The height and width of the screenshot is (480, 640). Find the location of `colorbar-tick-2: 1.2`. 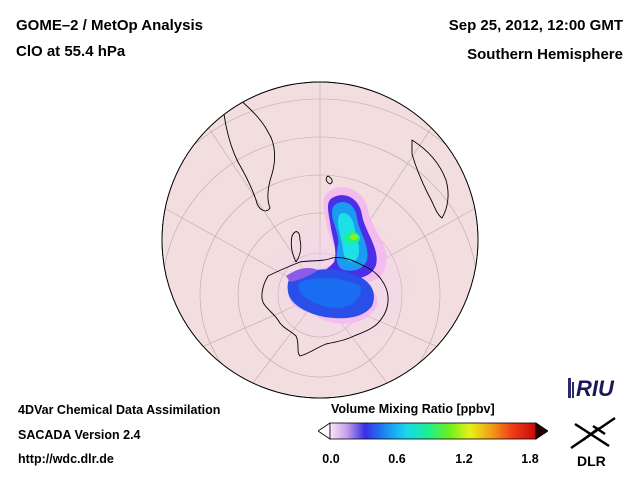

colorbar-tick-2: 1.2 is located at coordinates (464, 459).